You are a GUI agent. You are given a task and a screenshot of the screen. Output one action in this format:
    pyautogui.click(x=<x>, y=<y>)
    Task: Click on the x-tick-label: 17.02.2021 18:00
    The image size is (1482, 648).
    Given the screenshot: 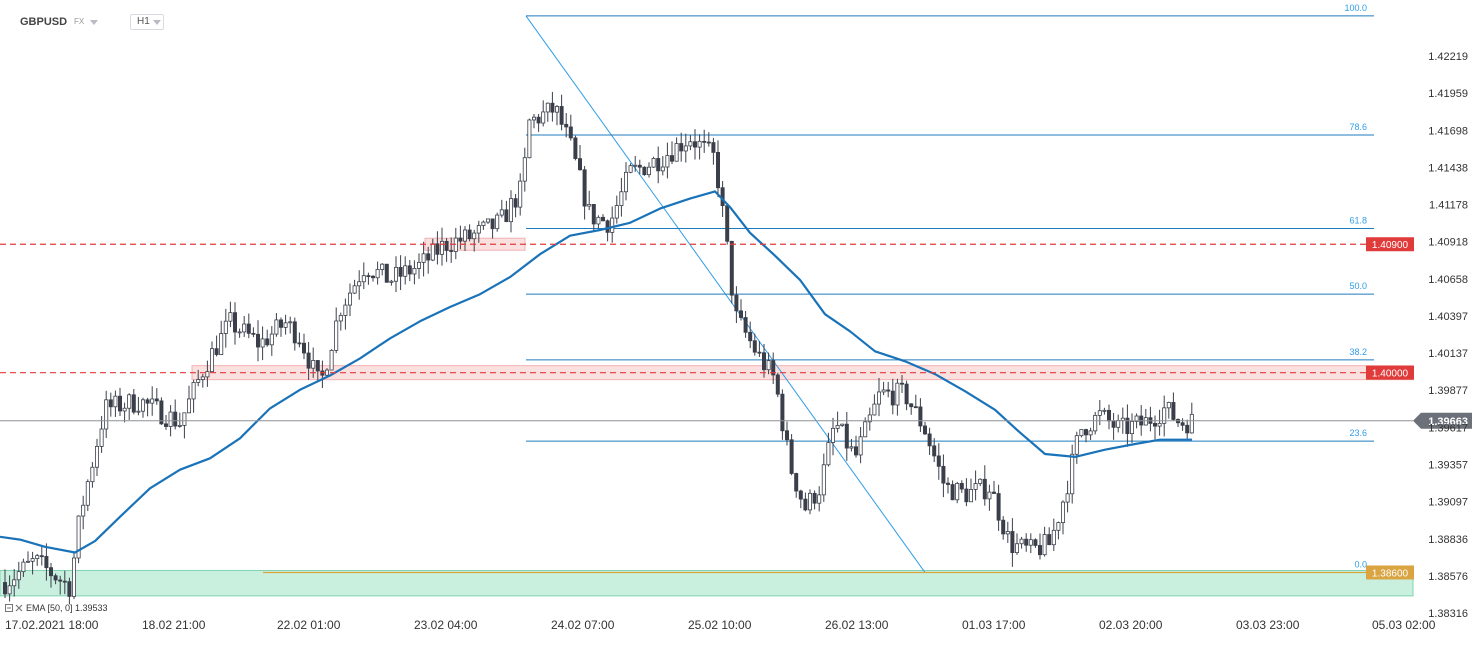 What is the action you would take?
    pyautogui.click(x=52, y=625)
    